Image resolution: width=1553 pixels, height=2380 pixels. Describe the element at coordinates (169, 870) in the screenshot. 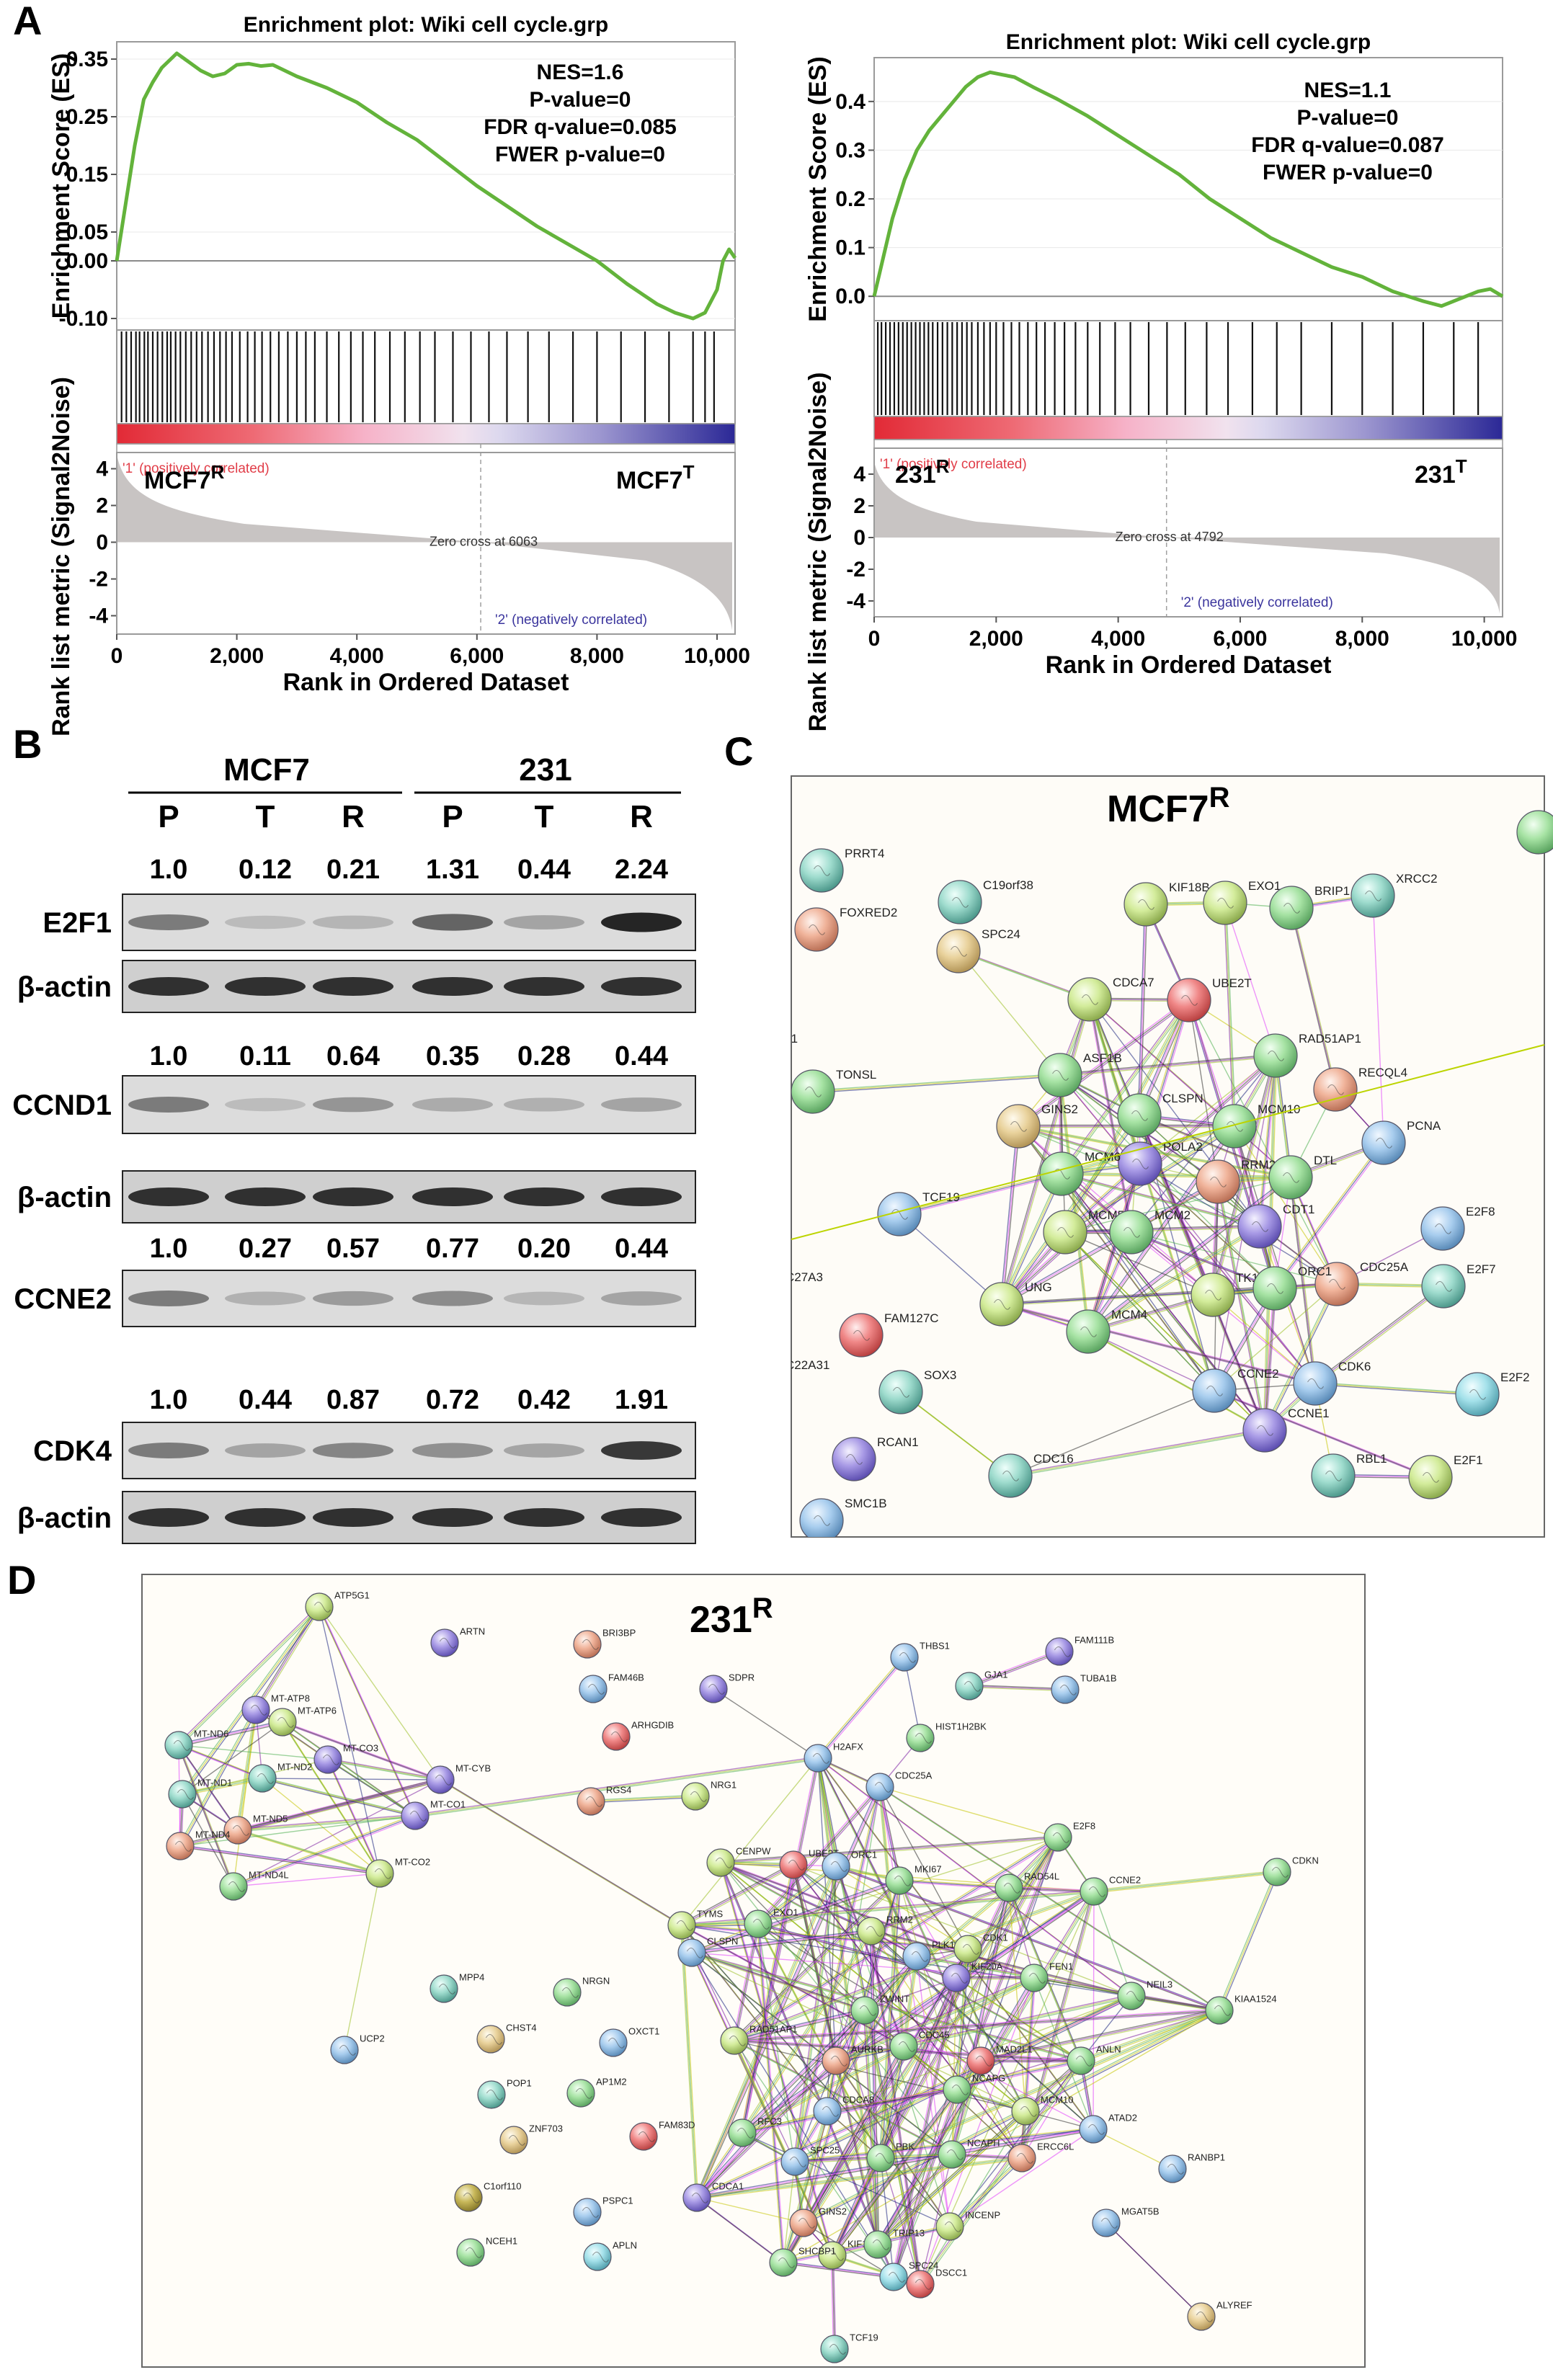

I see `densitometry-value: 1.0` at that location.